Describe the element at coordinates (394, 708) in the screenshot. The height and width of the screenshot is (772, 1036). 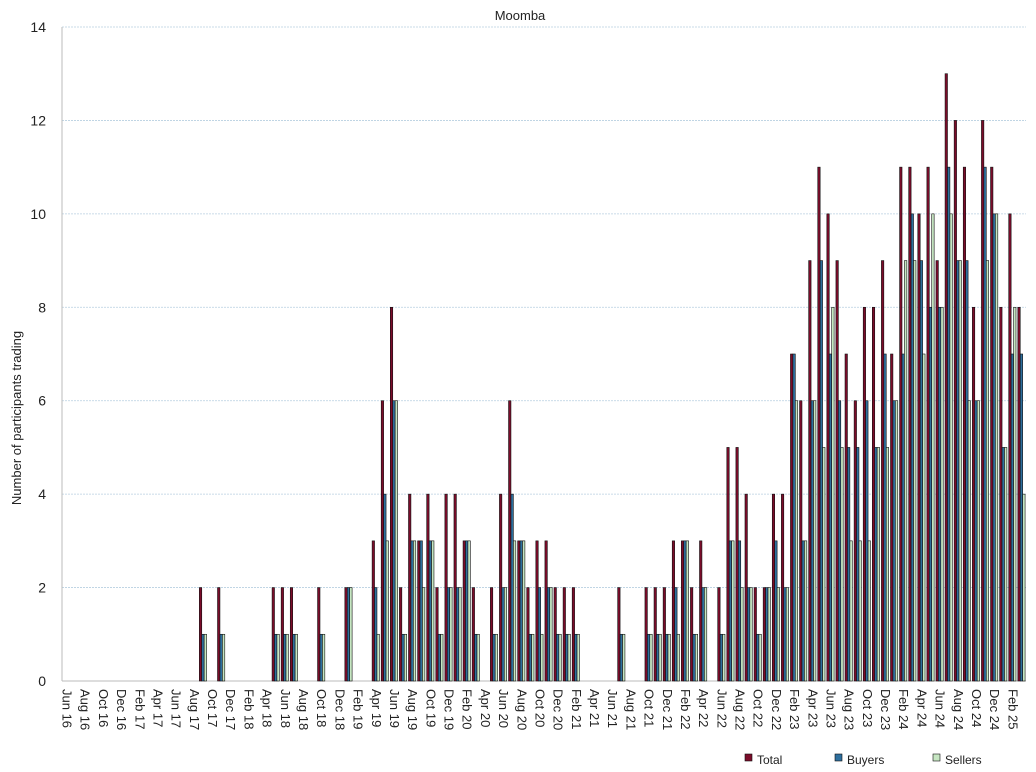
I see `x-tick-label: Jun 19` at that location.